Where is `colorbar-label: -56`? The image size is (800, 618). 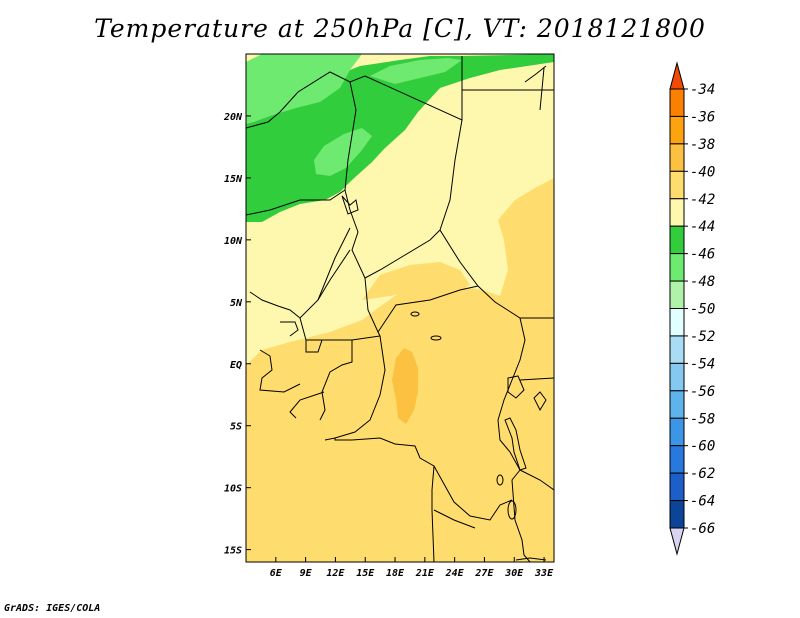 colorbar-label: -56 is located at coordinates (702, 392).